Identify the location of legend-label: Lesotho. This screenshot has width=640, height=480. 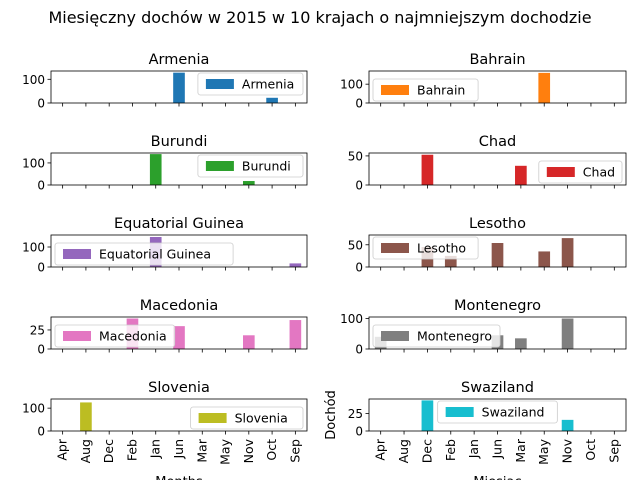
(441, 248).